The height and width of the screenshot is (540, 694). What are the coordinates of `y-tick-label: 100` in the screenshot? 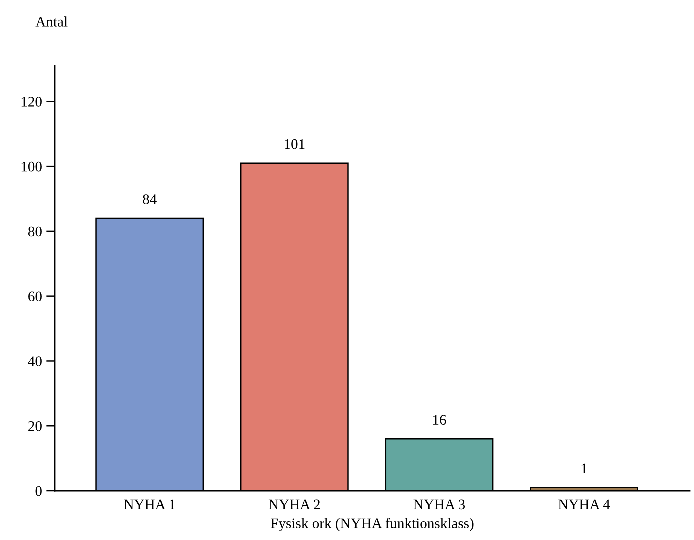 It's located at (32, 167).